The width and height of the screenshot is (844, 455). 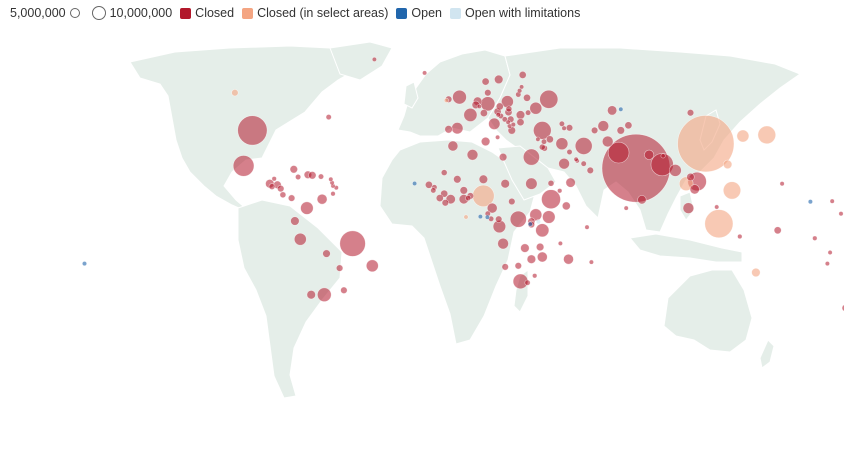 I want to click on legend-closed-select-areas: Closed (in select areas), so click(x=315, y=13).